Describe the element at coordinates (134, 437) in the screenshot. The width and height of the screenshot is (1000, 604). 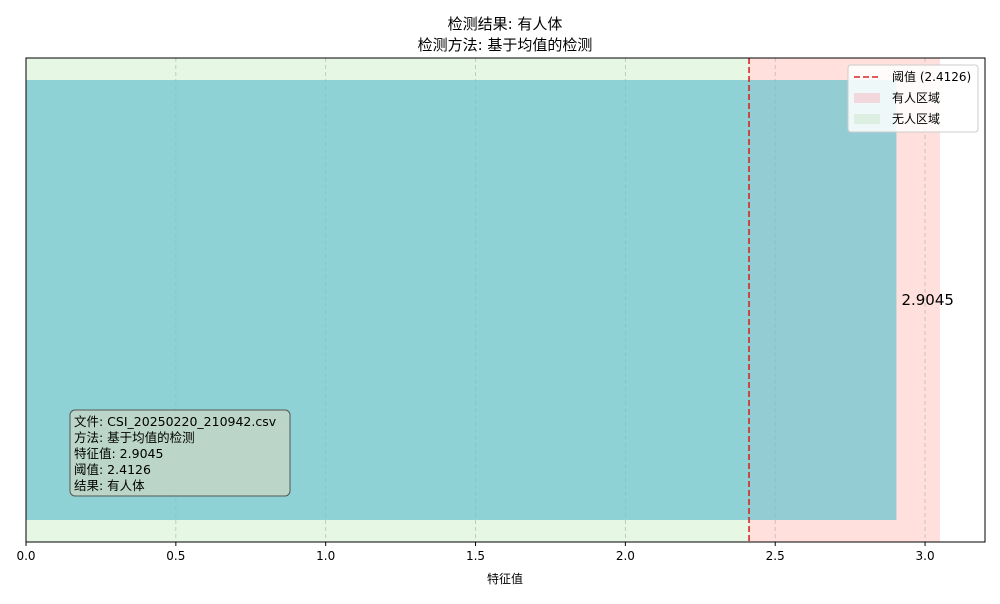
I see `info-line-1: 方法: 基于均值的检测` at that location.